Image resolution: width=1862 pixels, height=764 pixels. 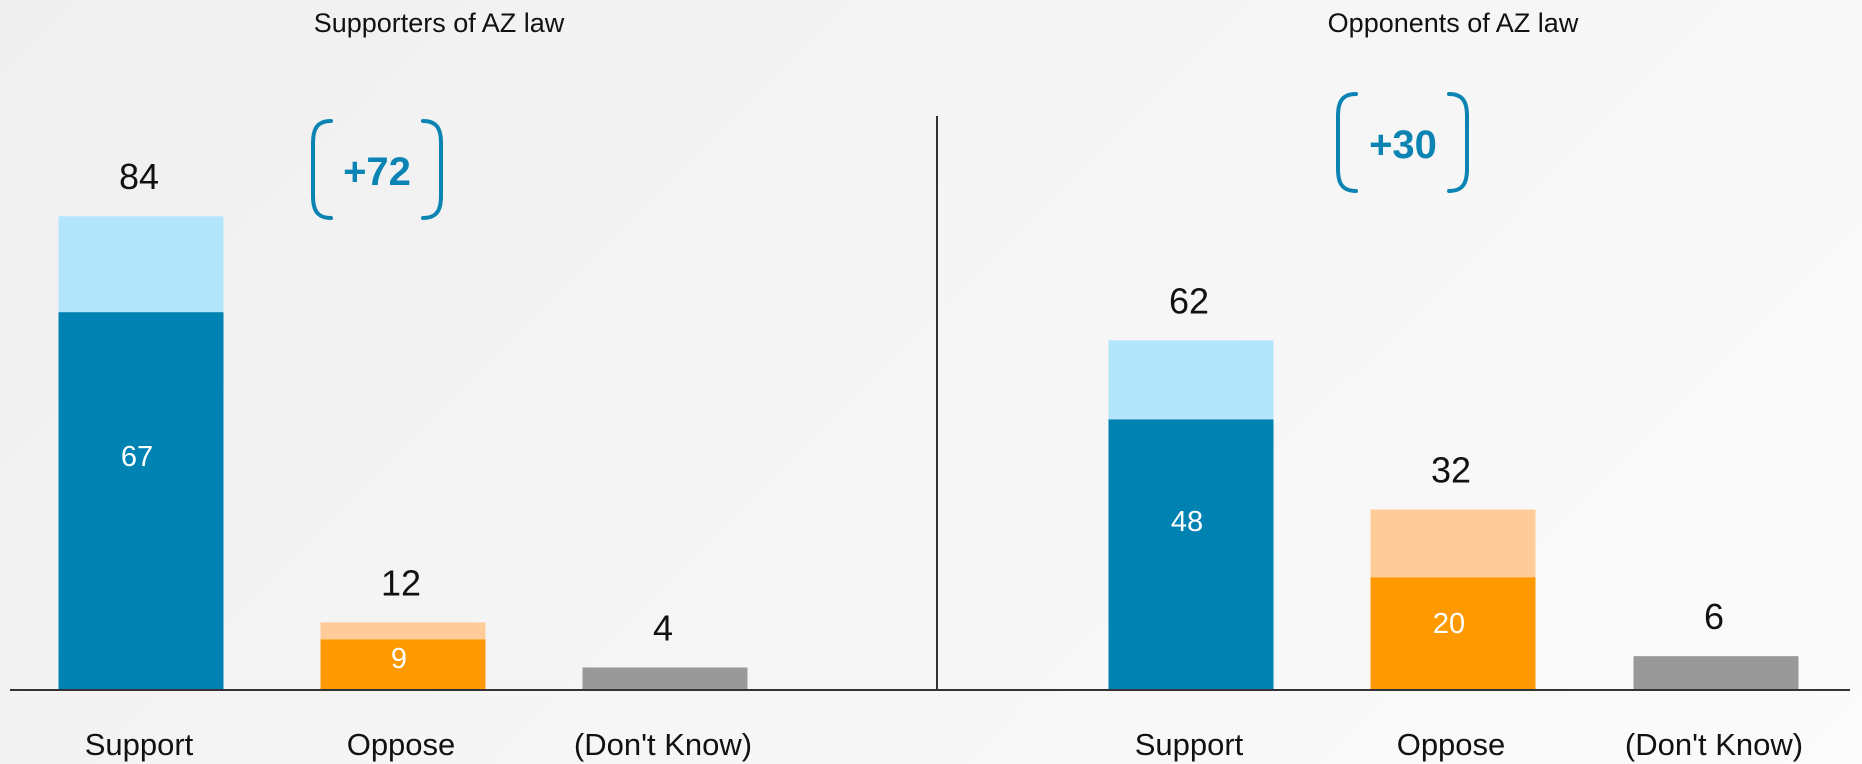 I want to click on inner-value-label: 20, so click(x=1449, y=624).